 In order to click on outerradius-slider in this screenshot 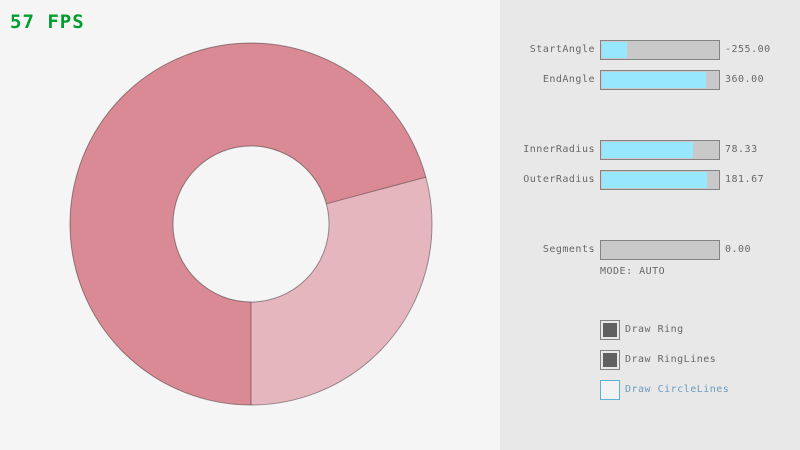, I will do `click(660, 180)`.